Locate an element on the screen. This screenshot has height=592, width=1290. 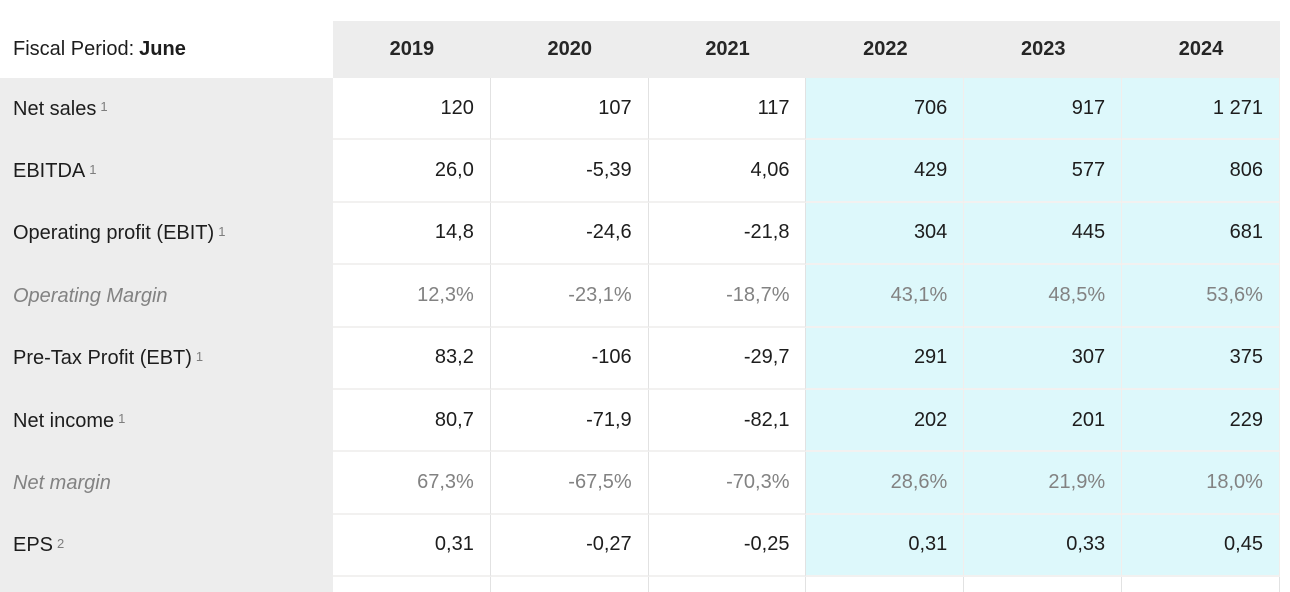
table-row: Net income 1 80,7 -71,9 -82,1 202 201 229 is located at coordinates (640, 421).